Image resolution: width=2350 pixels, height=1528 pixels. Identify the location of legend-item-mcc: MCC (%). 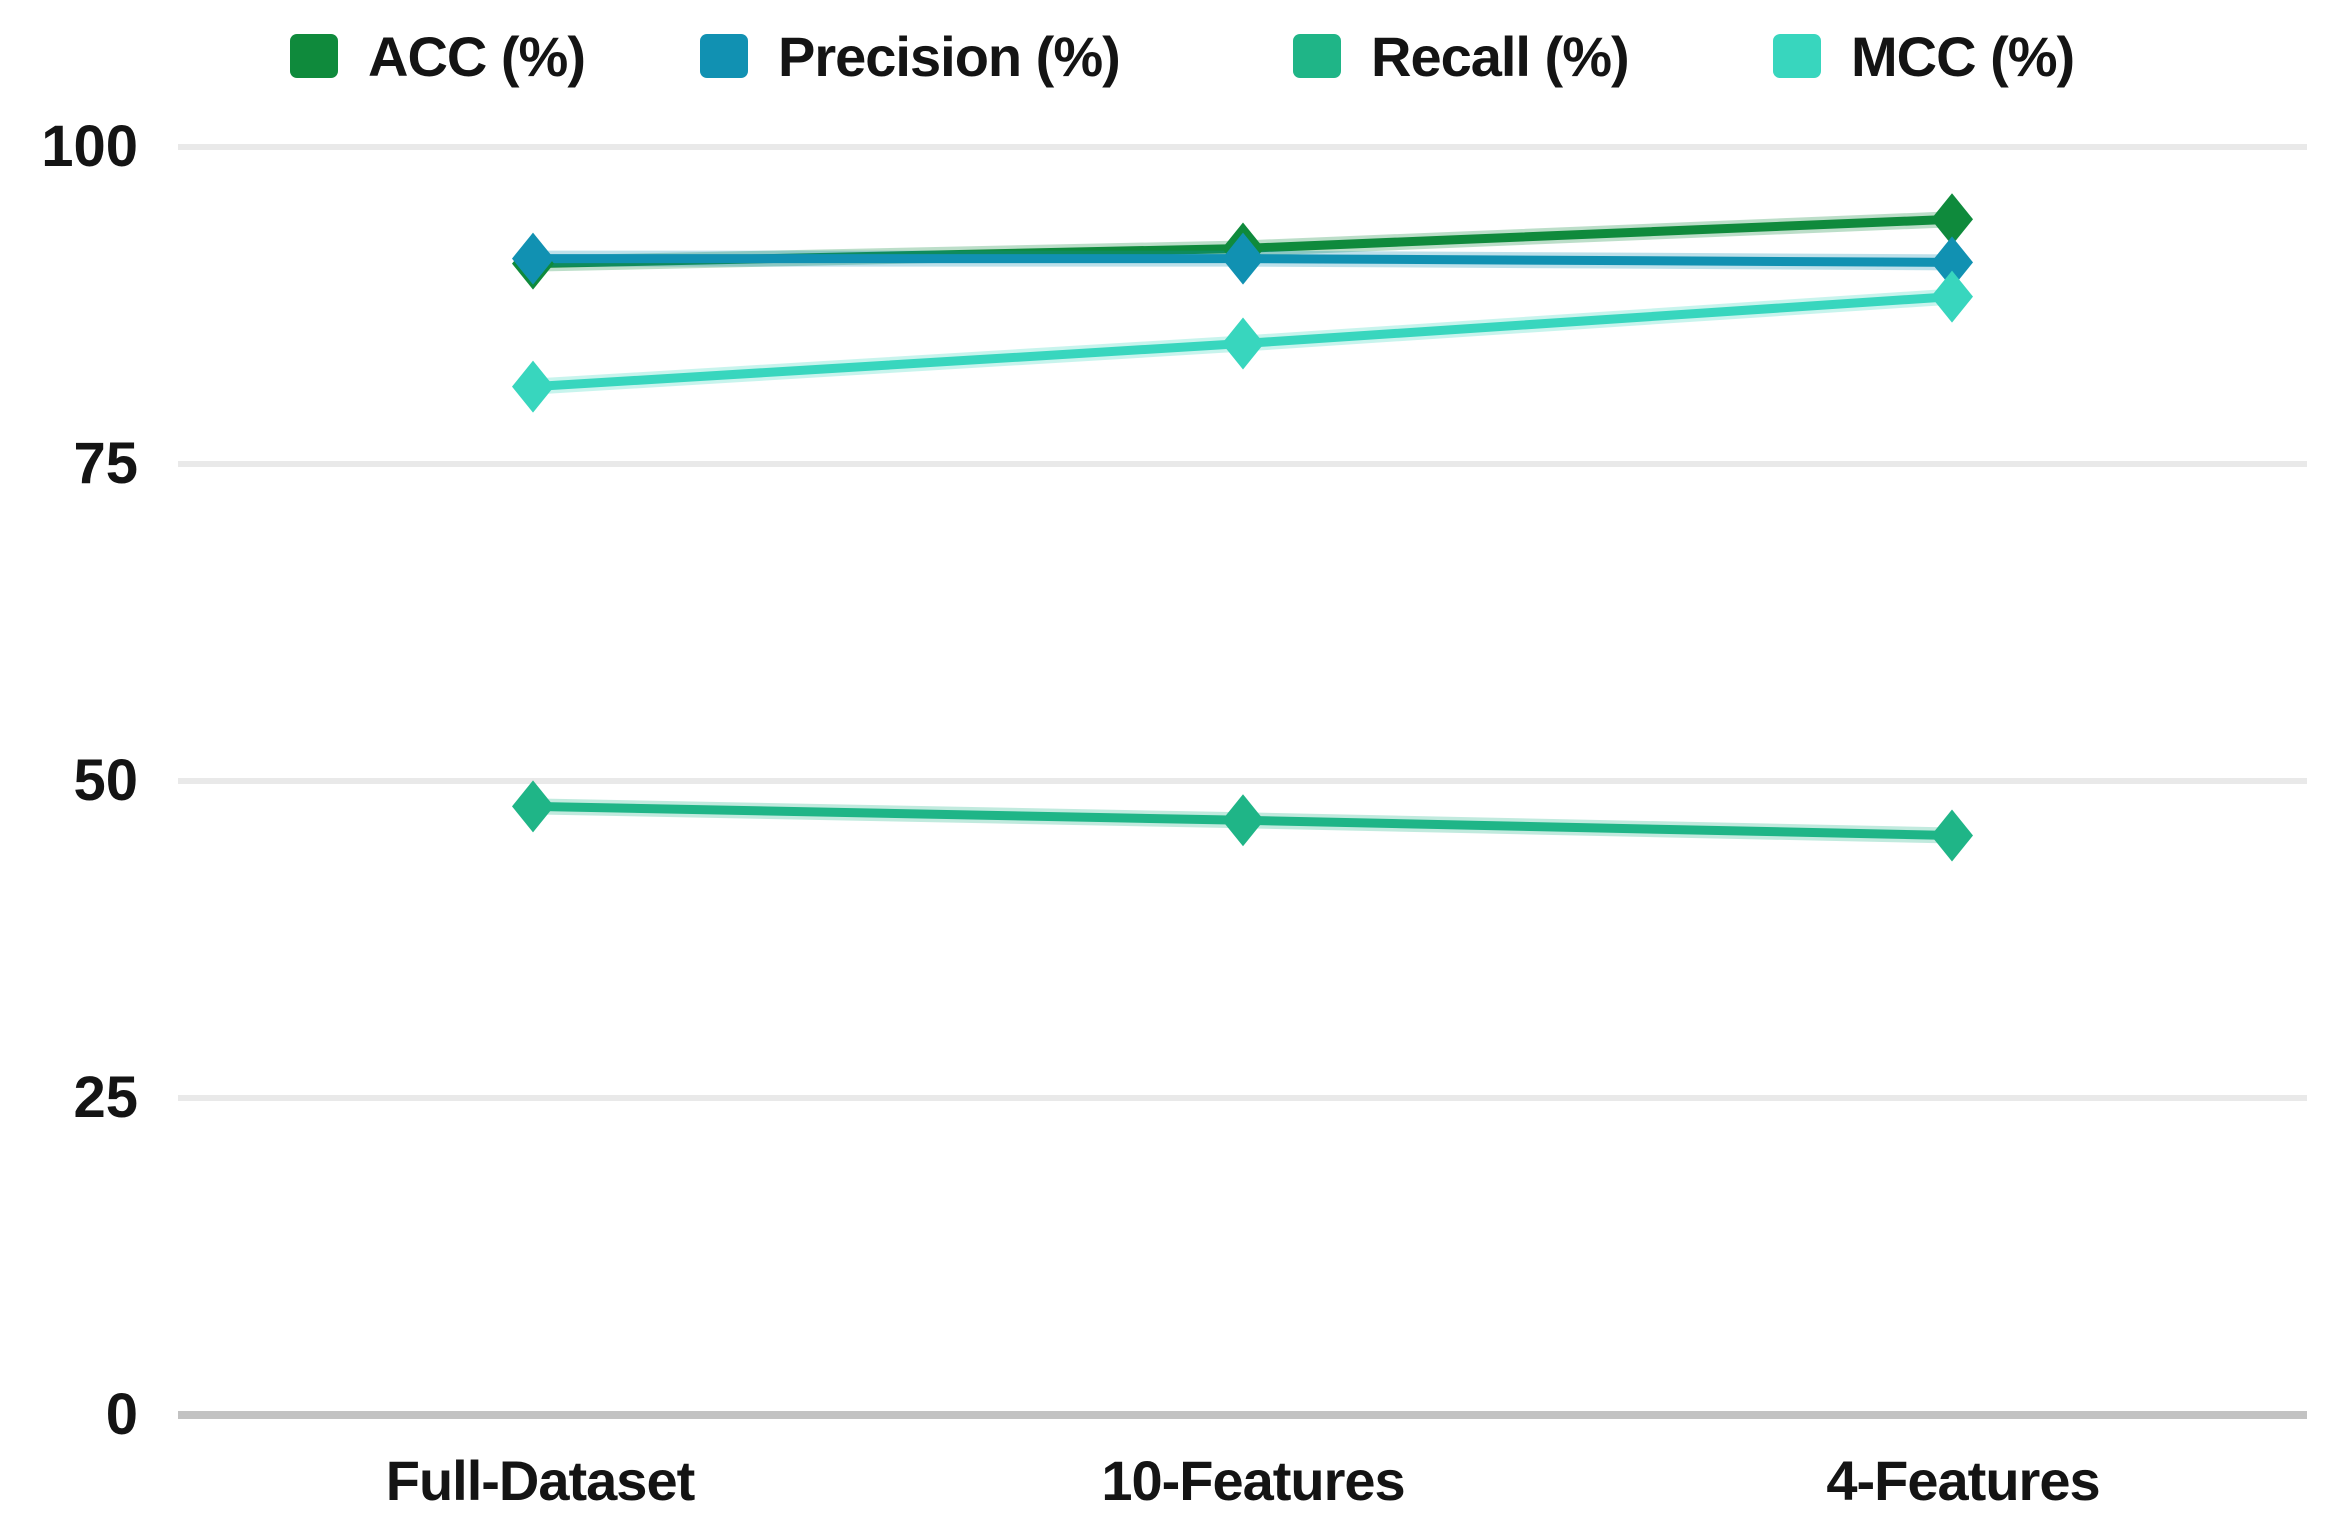
(1924, 56).